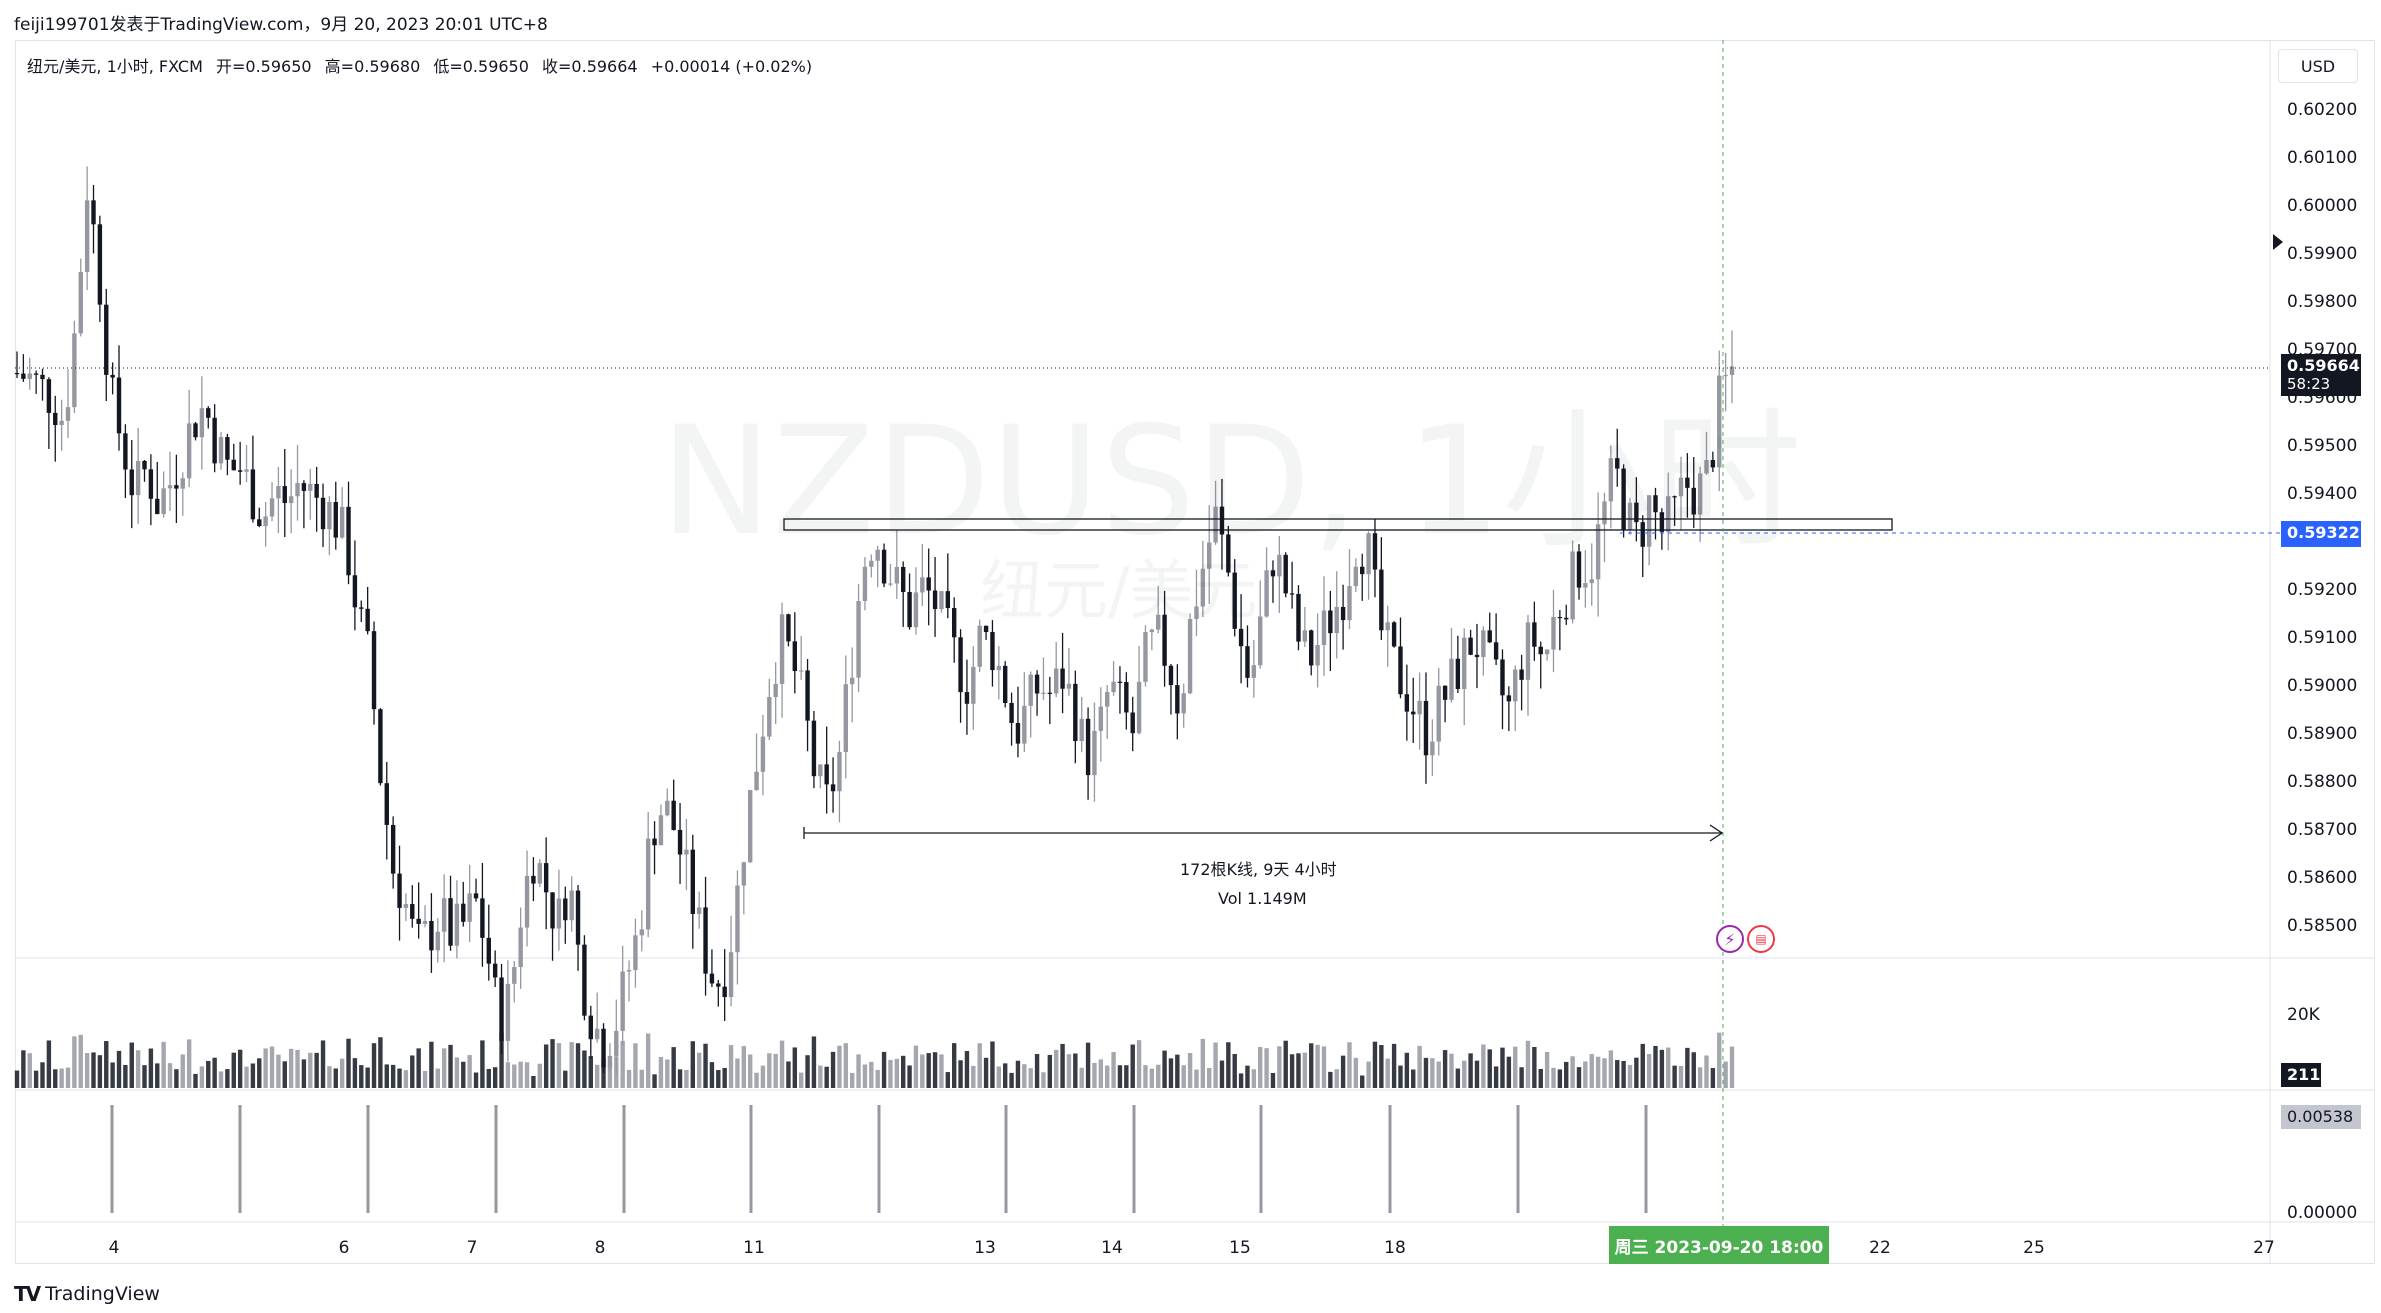 Image resolution: width=2381 pixels, height=1313 pixels. I want to click on tradingview-logo: TV TradingView, so click(87, 1294).